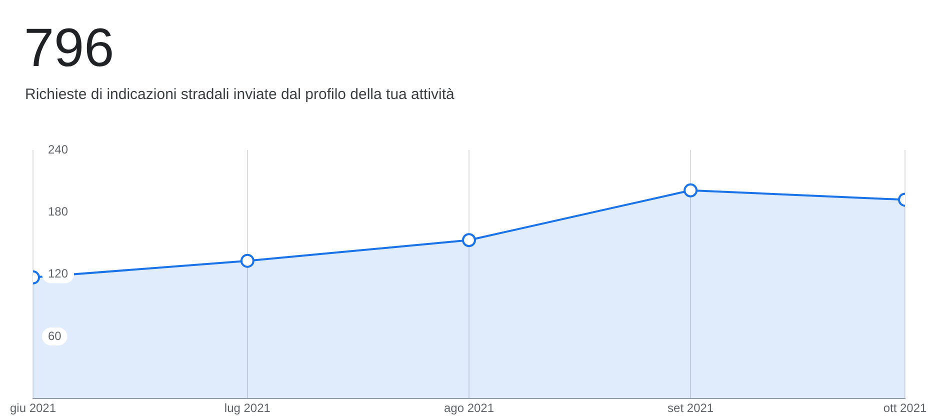 This screenshot has width=930, height=419. I want to click on y-tick-label: 120, so click(58, 273).